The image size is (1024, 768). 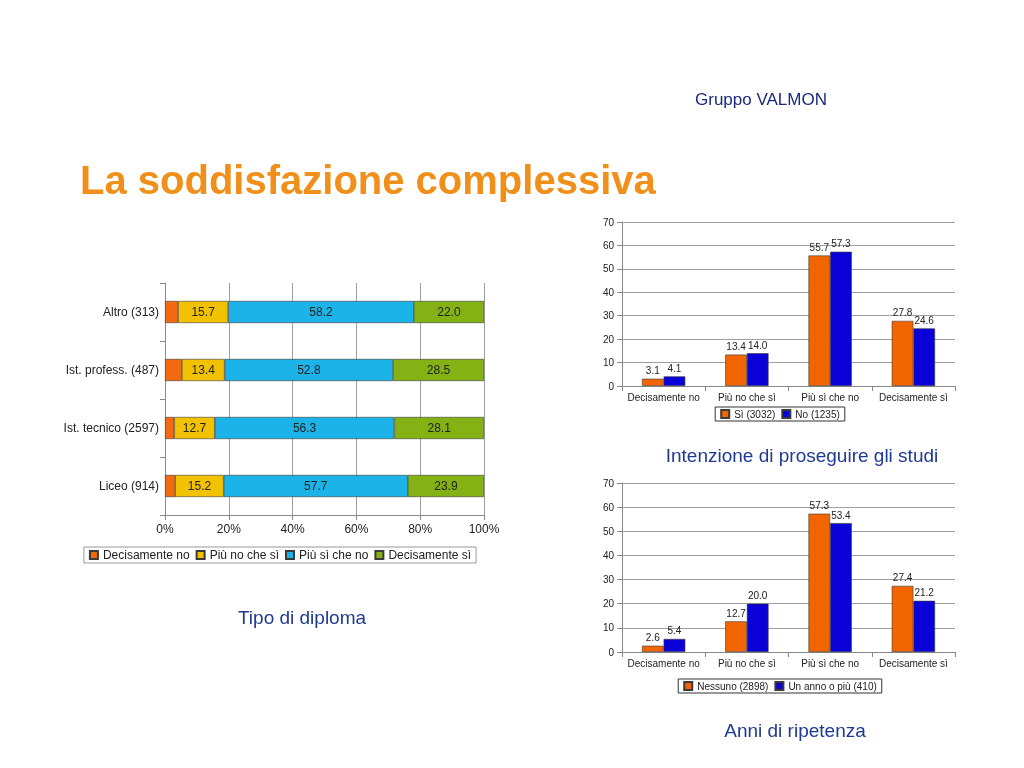 What do you see at coordinates (438, 370) in the screenshot?
I see `data-label: 28.5` at bounding box center [438, 370].